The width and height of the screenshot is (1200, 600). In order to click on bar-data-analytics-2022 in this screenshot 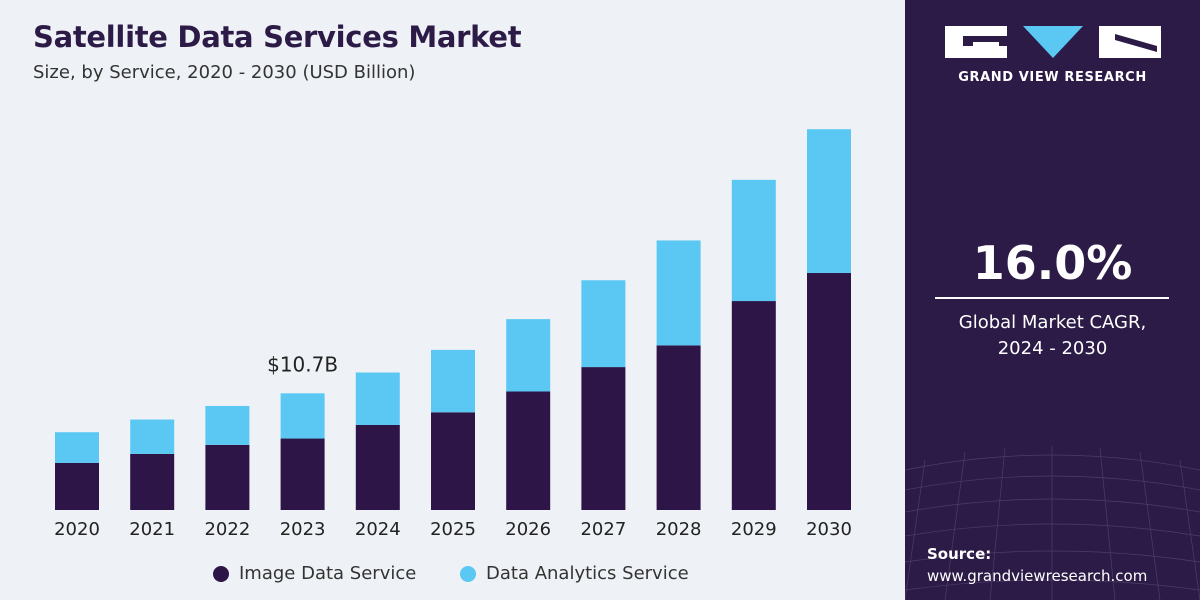, I will do `click(227, 425)`.